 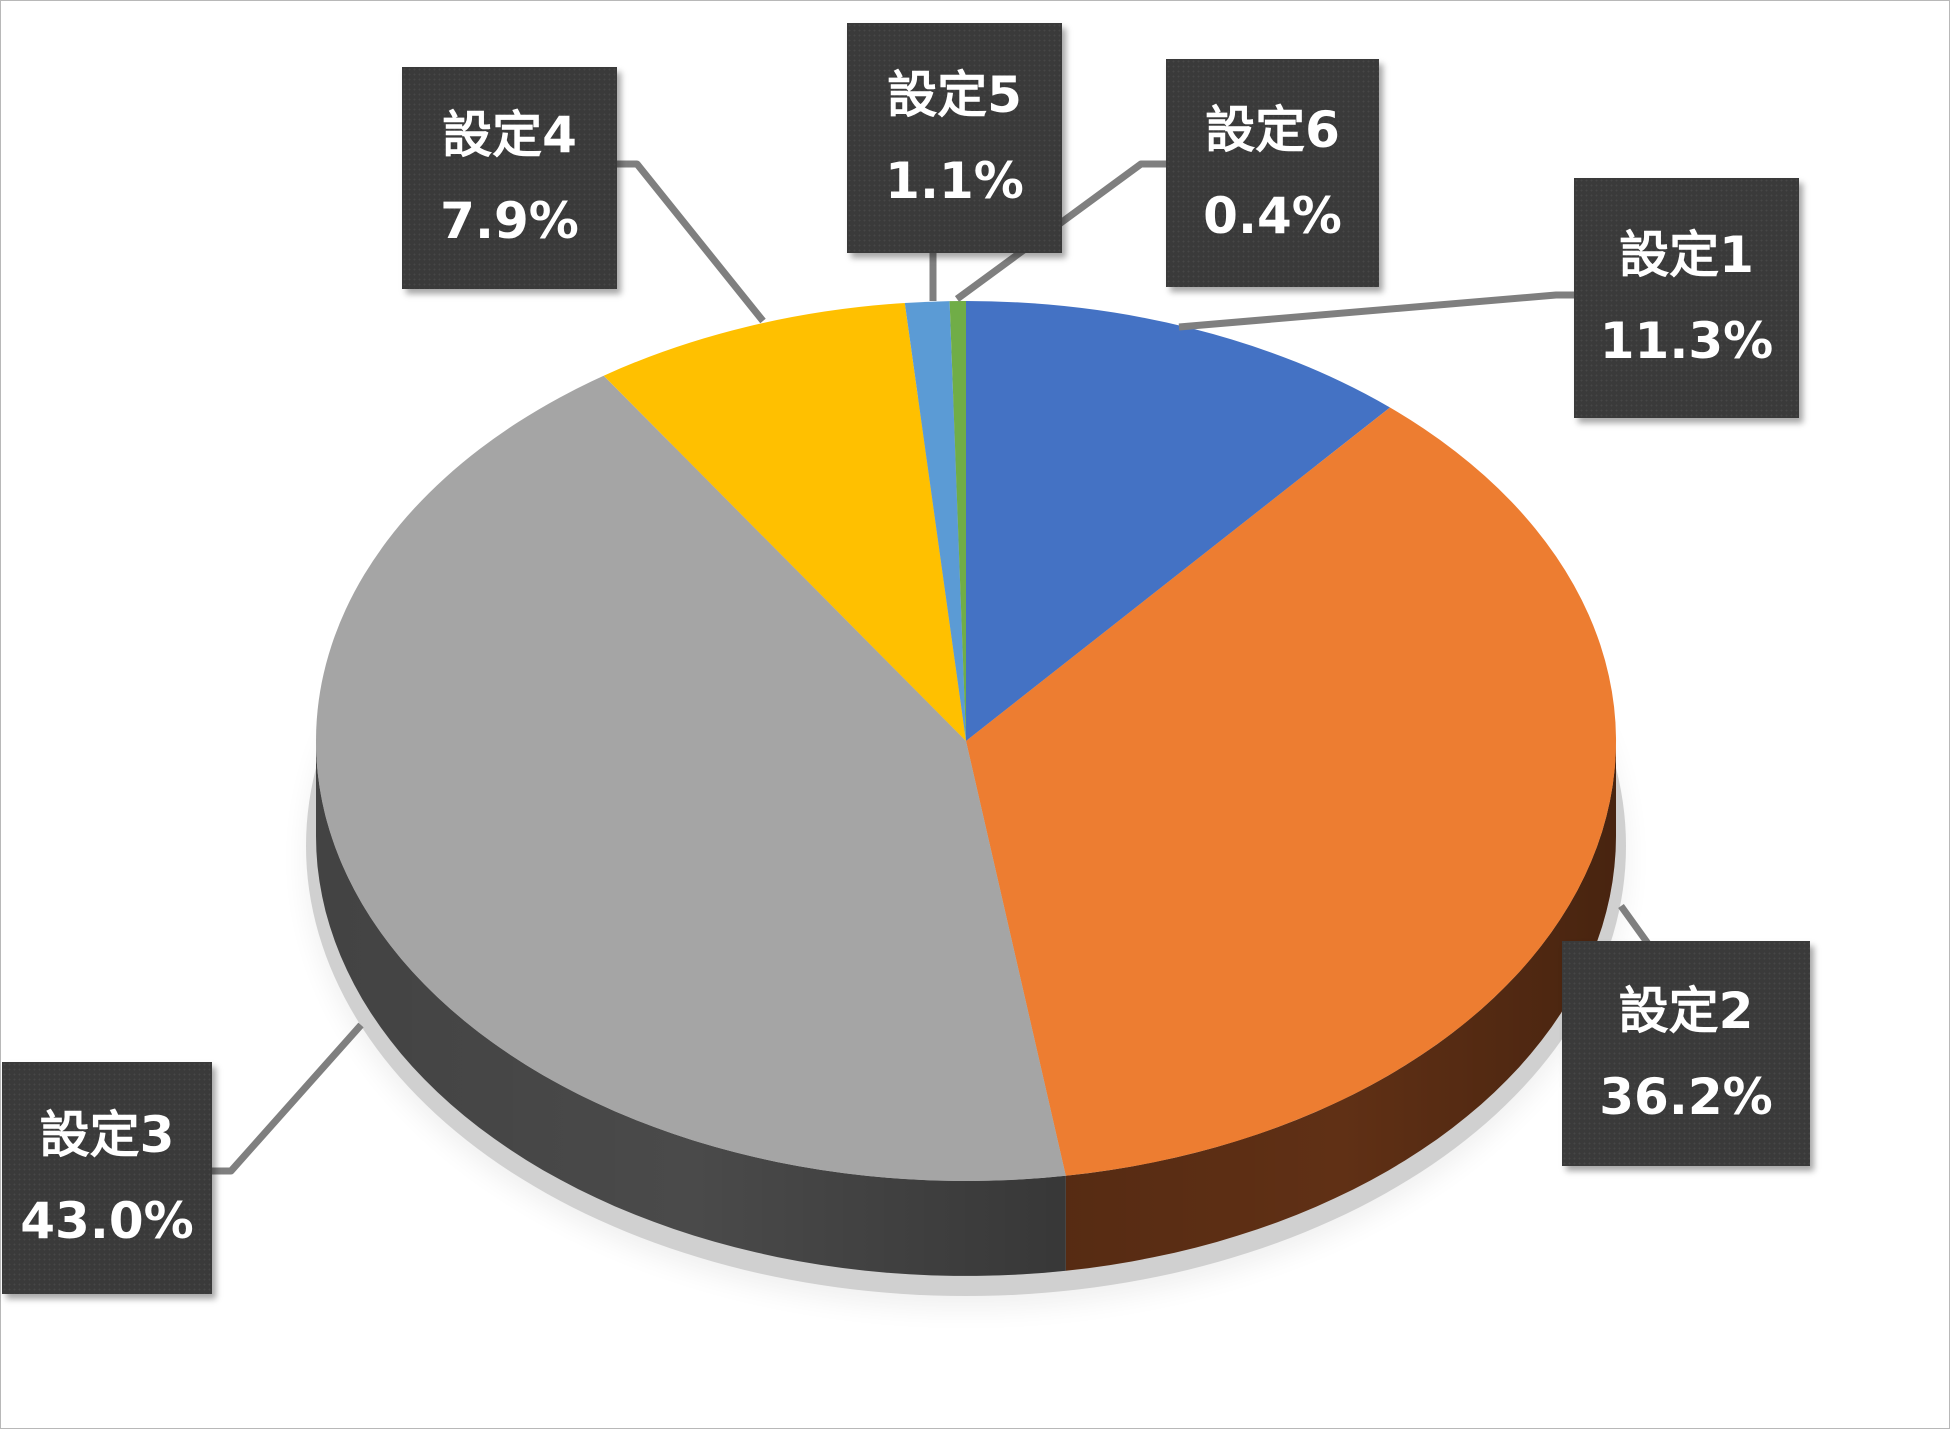 I want to click on leader-line-設定2, so click(x=1635, y=925).